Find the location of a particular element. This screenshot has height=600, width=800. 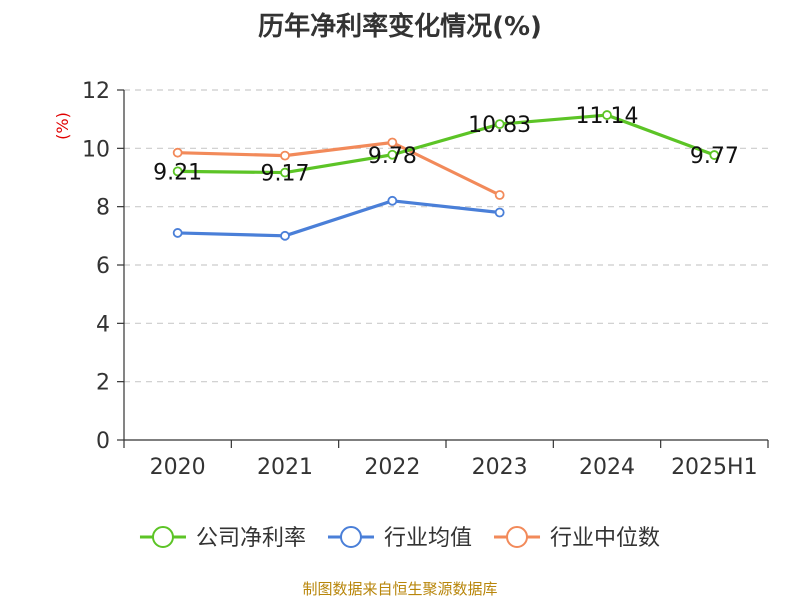

legend-label: 行业中位数 is located at coordinates (605, 538).